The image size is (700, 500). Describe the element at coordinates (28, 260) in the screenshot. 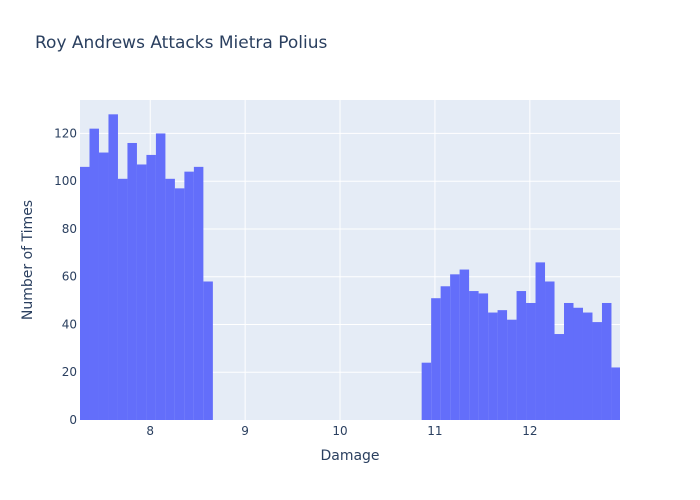

I see `y-axis-title: Number of Times` at that location.